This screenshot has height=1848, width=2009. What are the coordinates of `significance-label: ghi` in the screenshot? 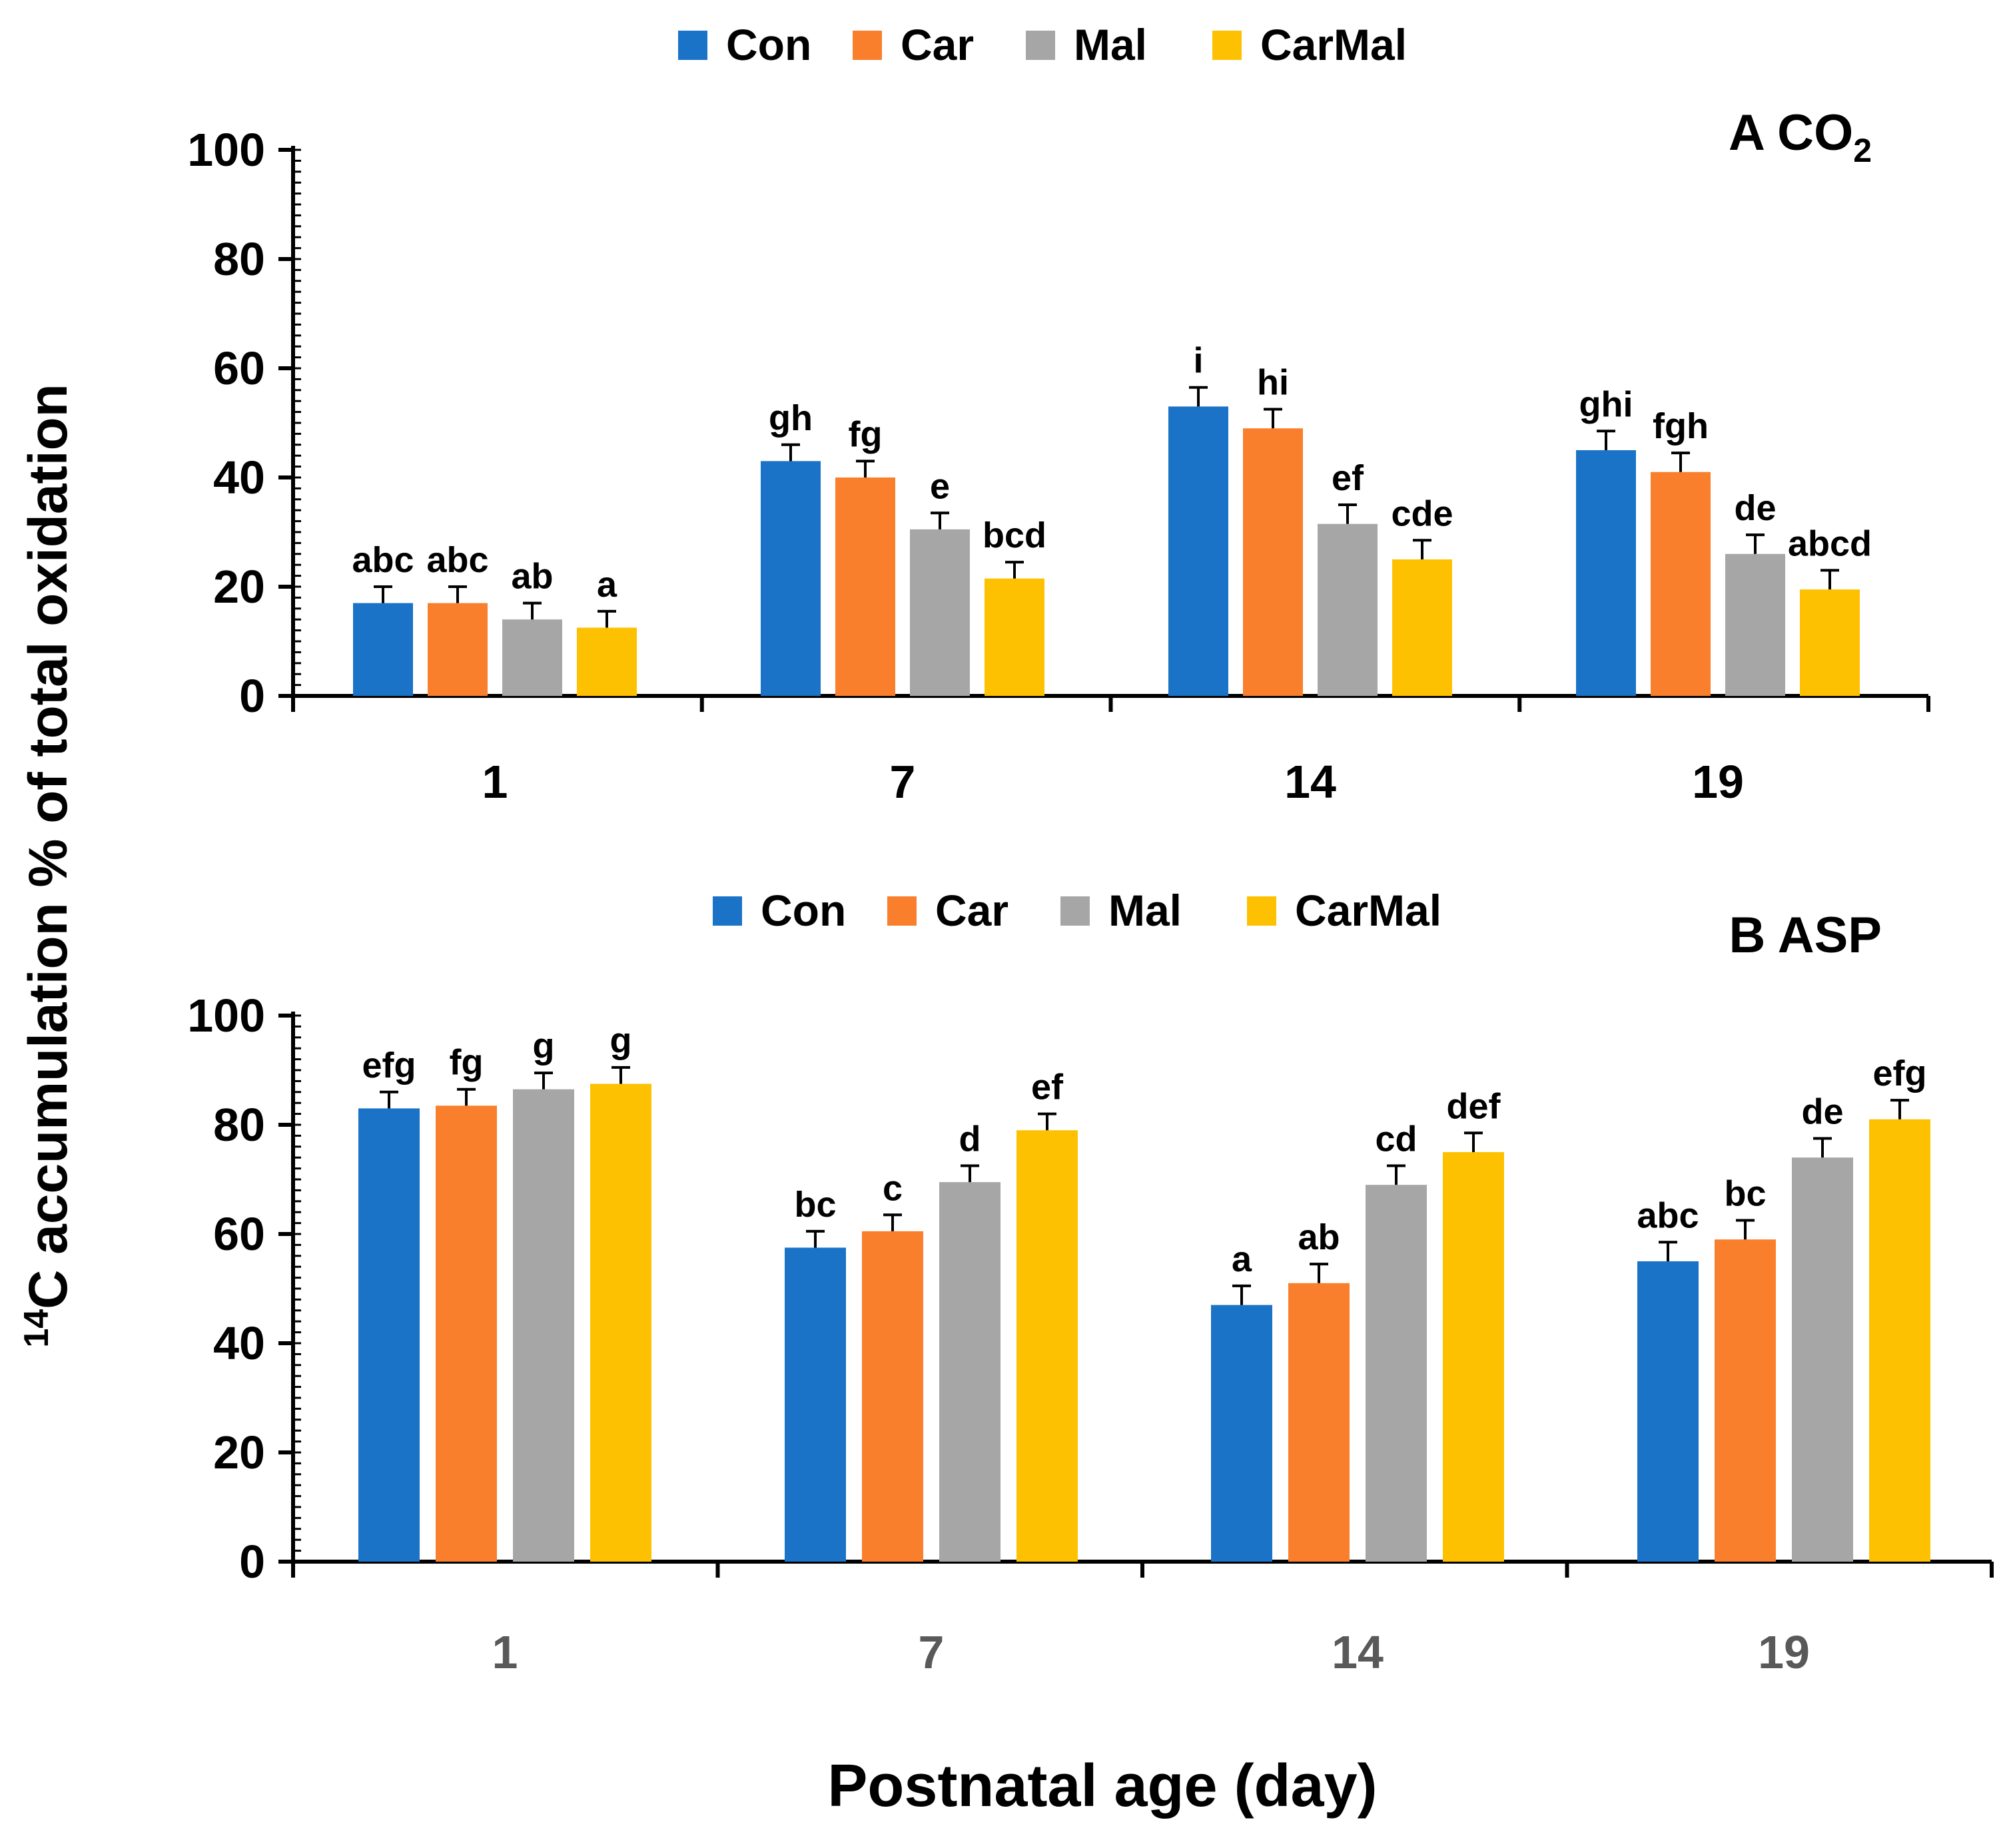 It's located at (1606, 404).